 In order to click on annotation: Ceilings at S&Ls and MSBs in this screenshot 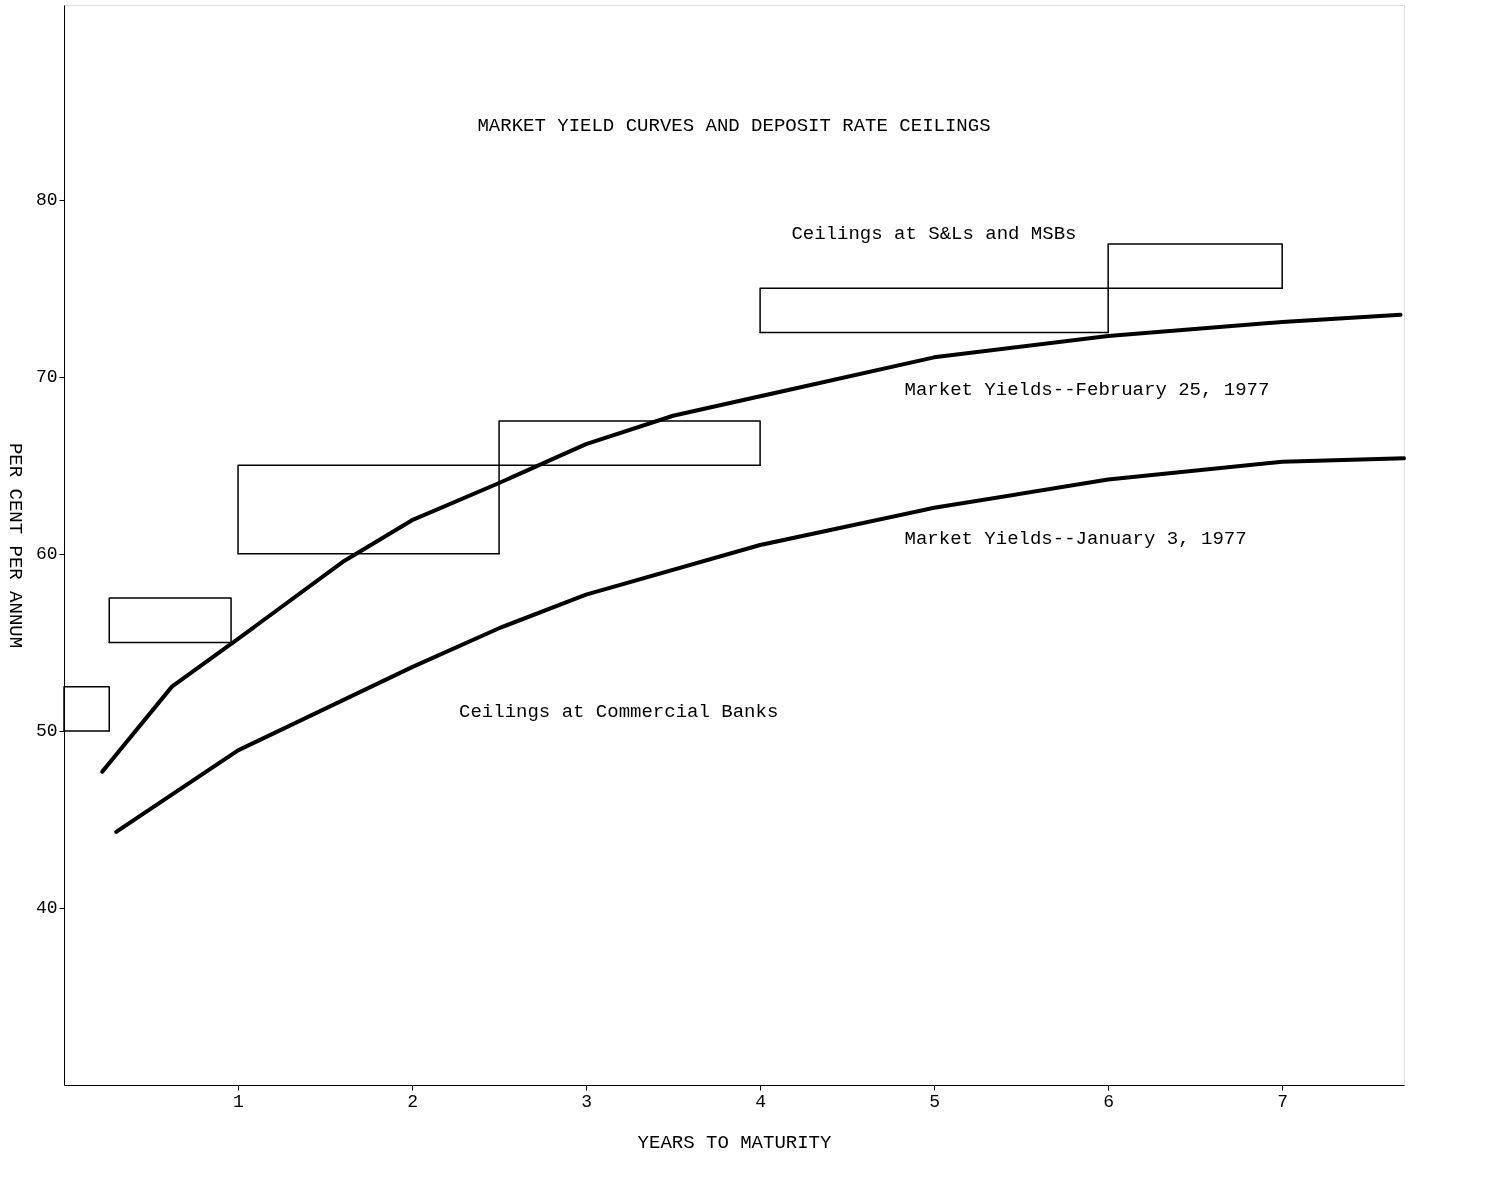, I will do `click(934, 234)`.